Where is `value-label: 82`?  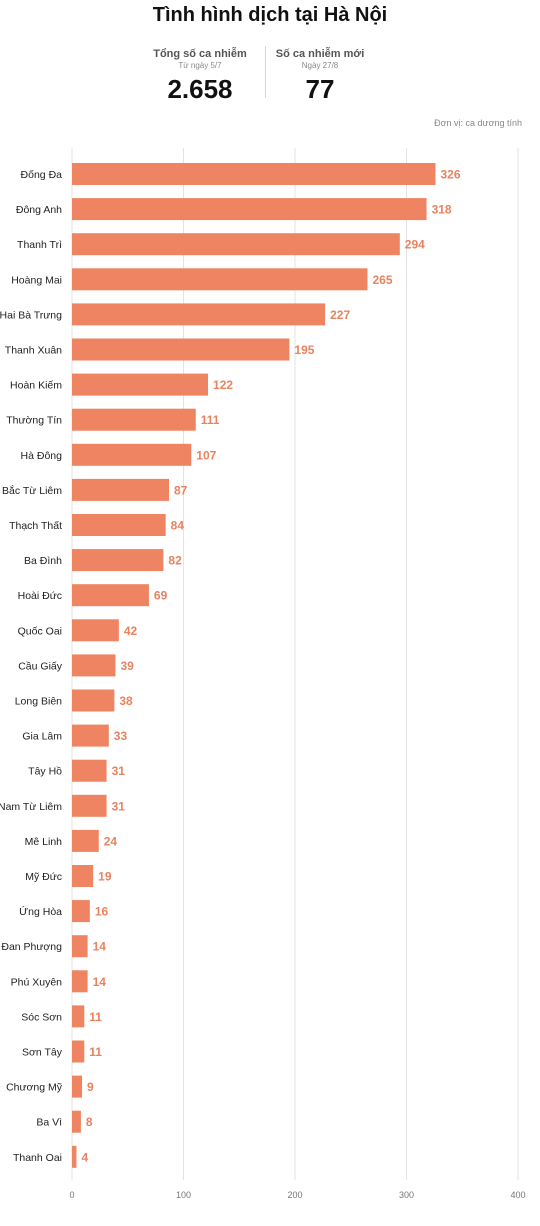 value-label: 82 is located at coordinates (175, 561).